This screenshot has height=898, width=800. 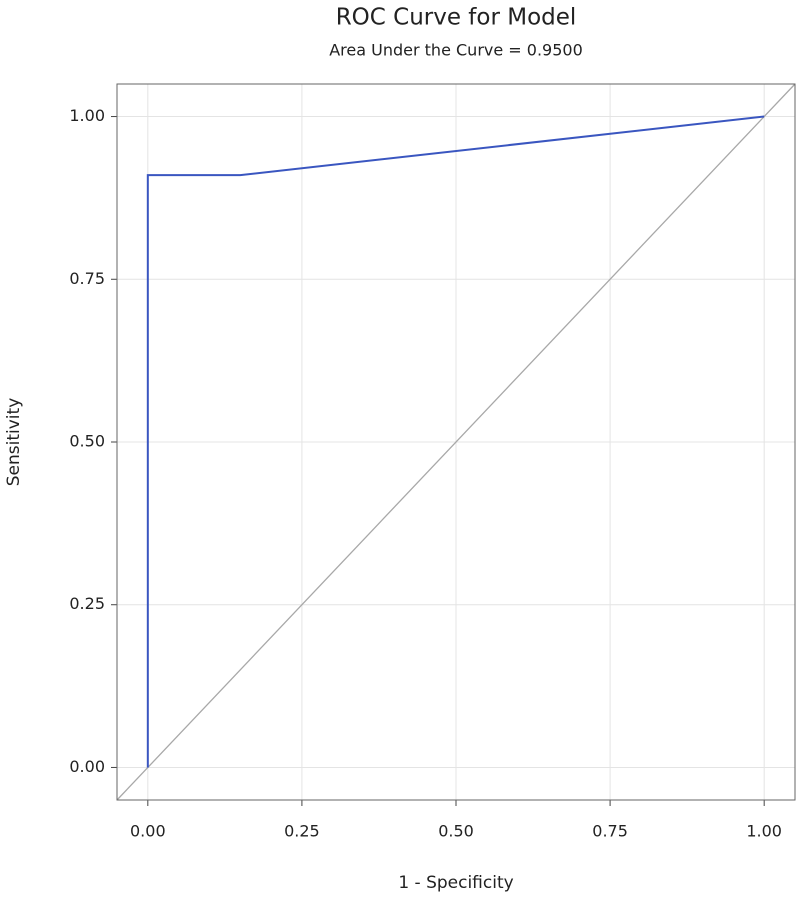 I want to click on x-tick-label: 0.00, so click(x=148, y=831).